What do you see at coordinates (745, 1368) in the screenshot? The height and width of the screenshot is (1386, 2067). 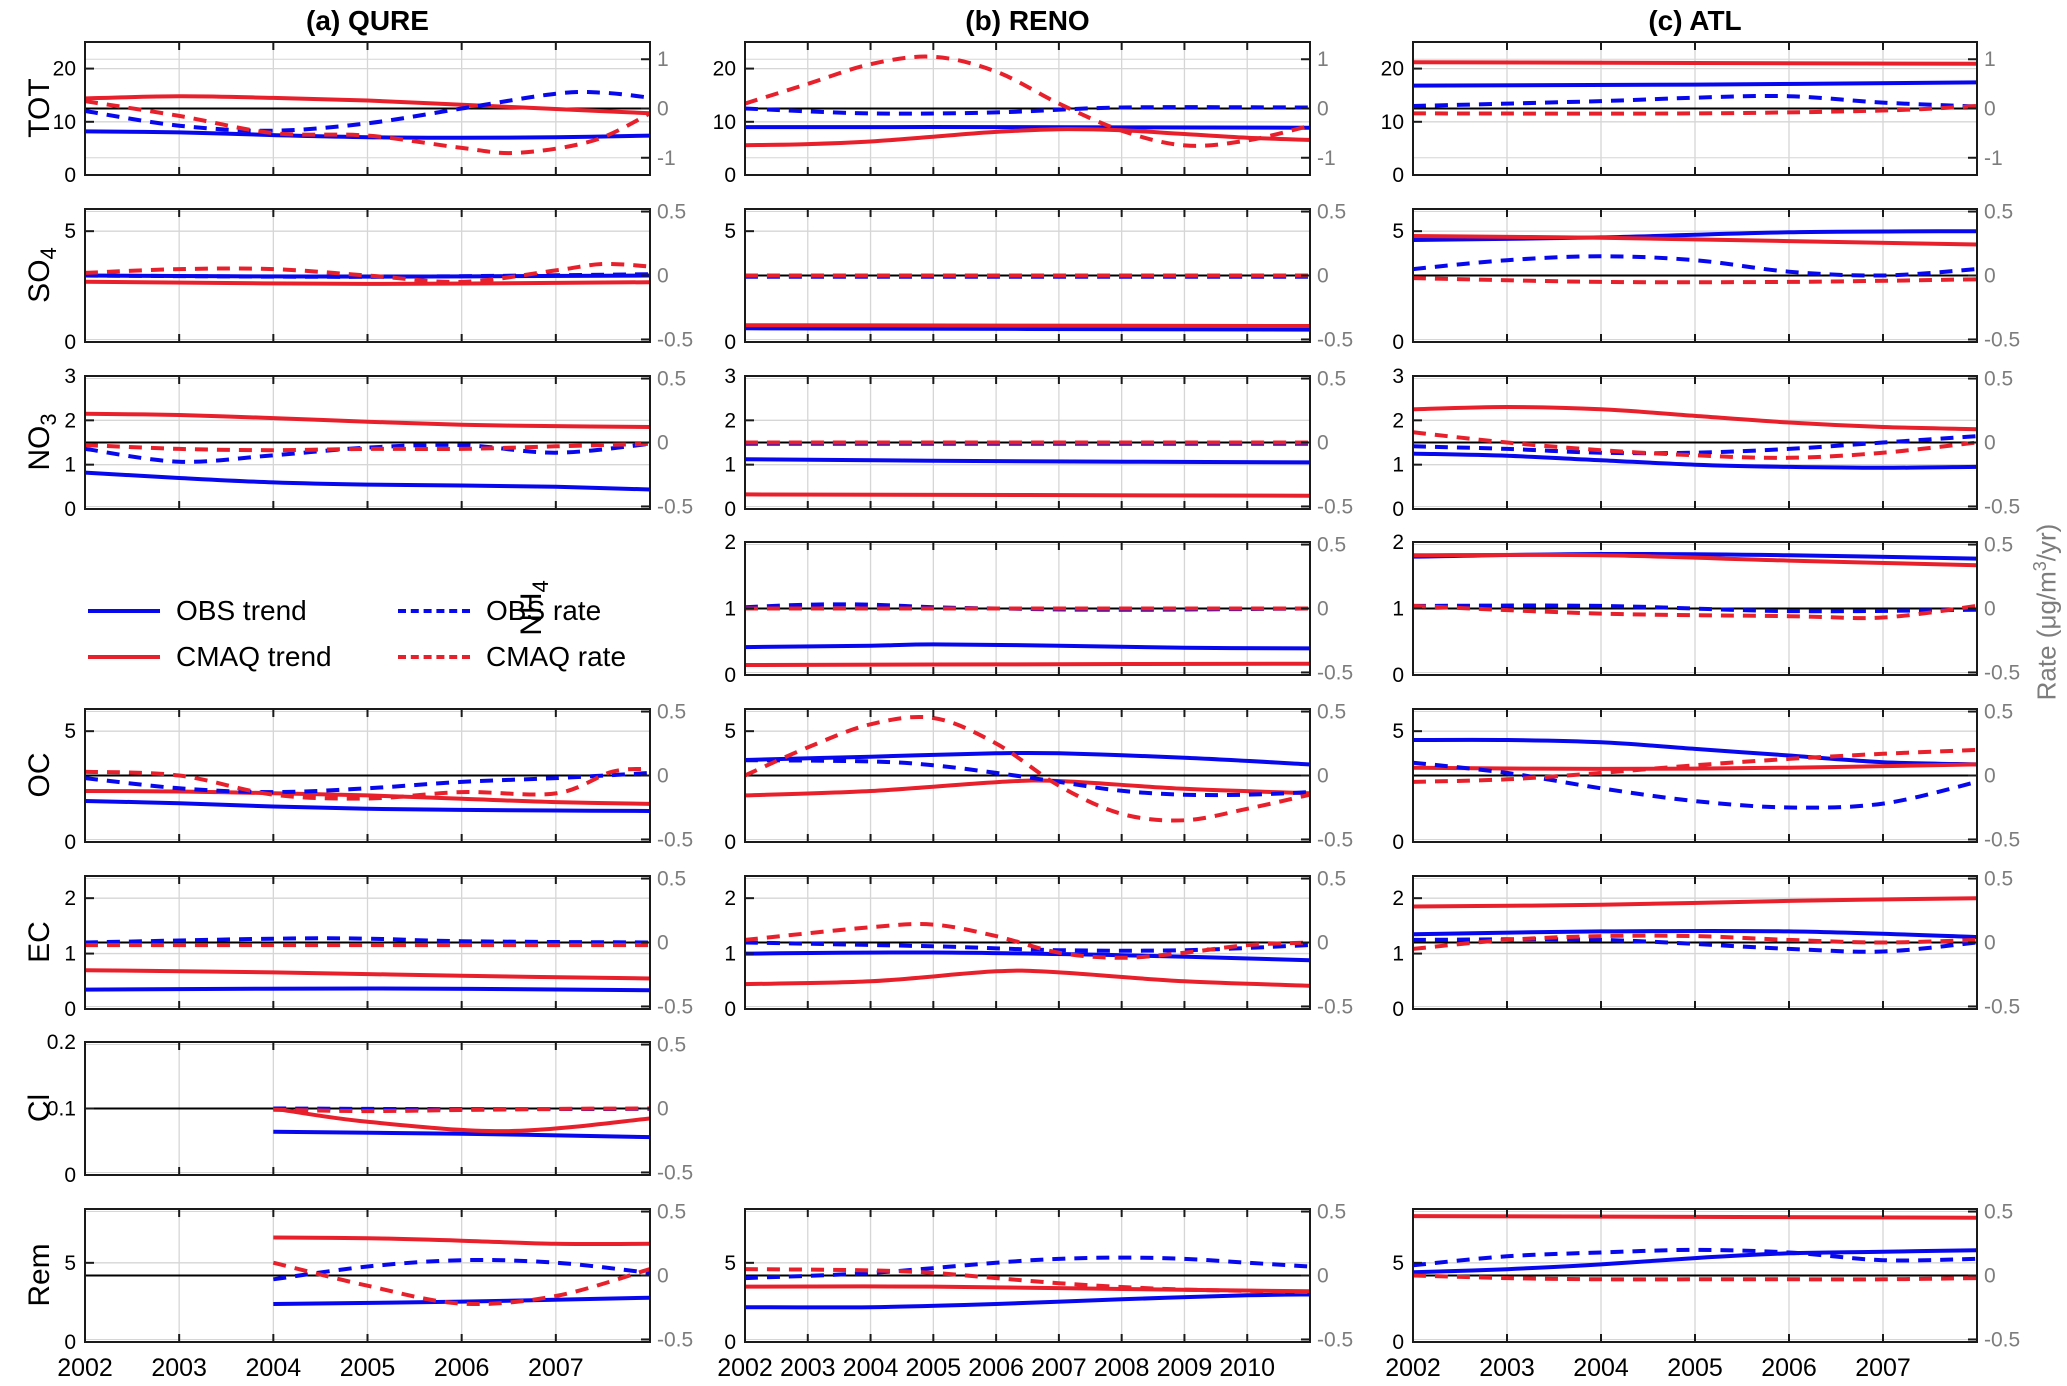 I see `svg-text: 2002` at bounding box center [745, 1368].